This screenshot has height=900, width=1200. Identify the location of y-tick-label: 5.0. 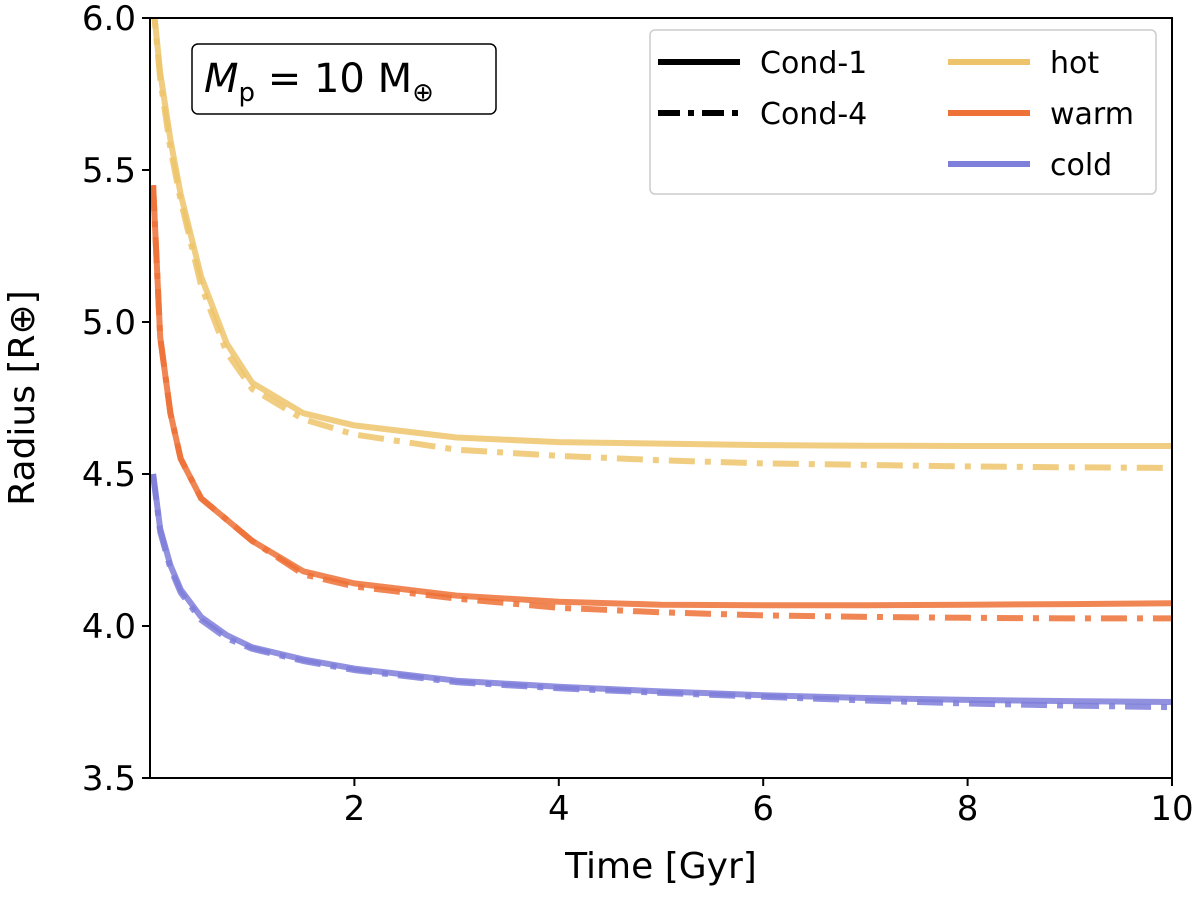
(109, 323).